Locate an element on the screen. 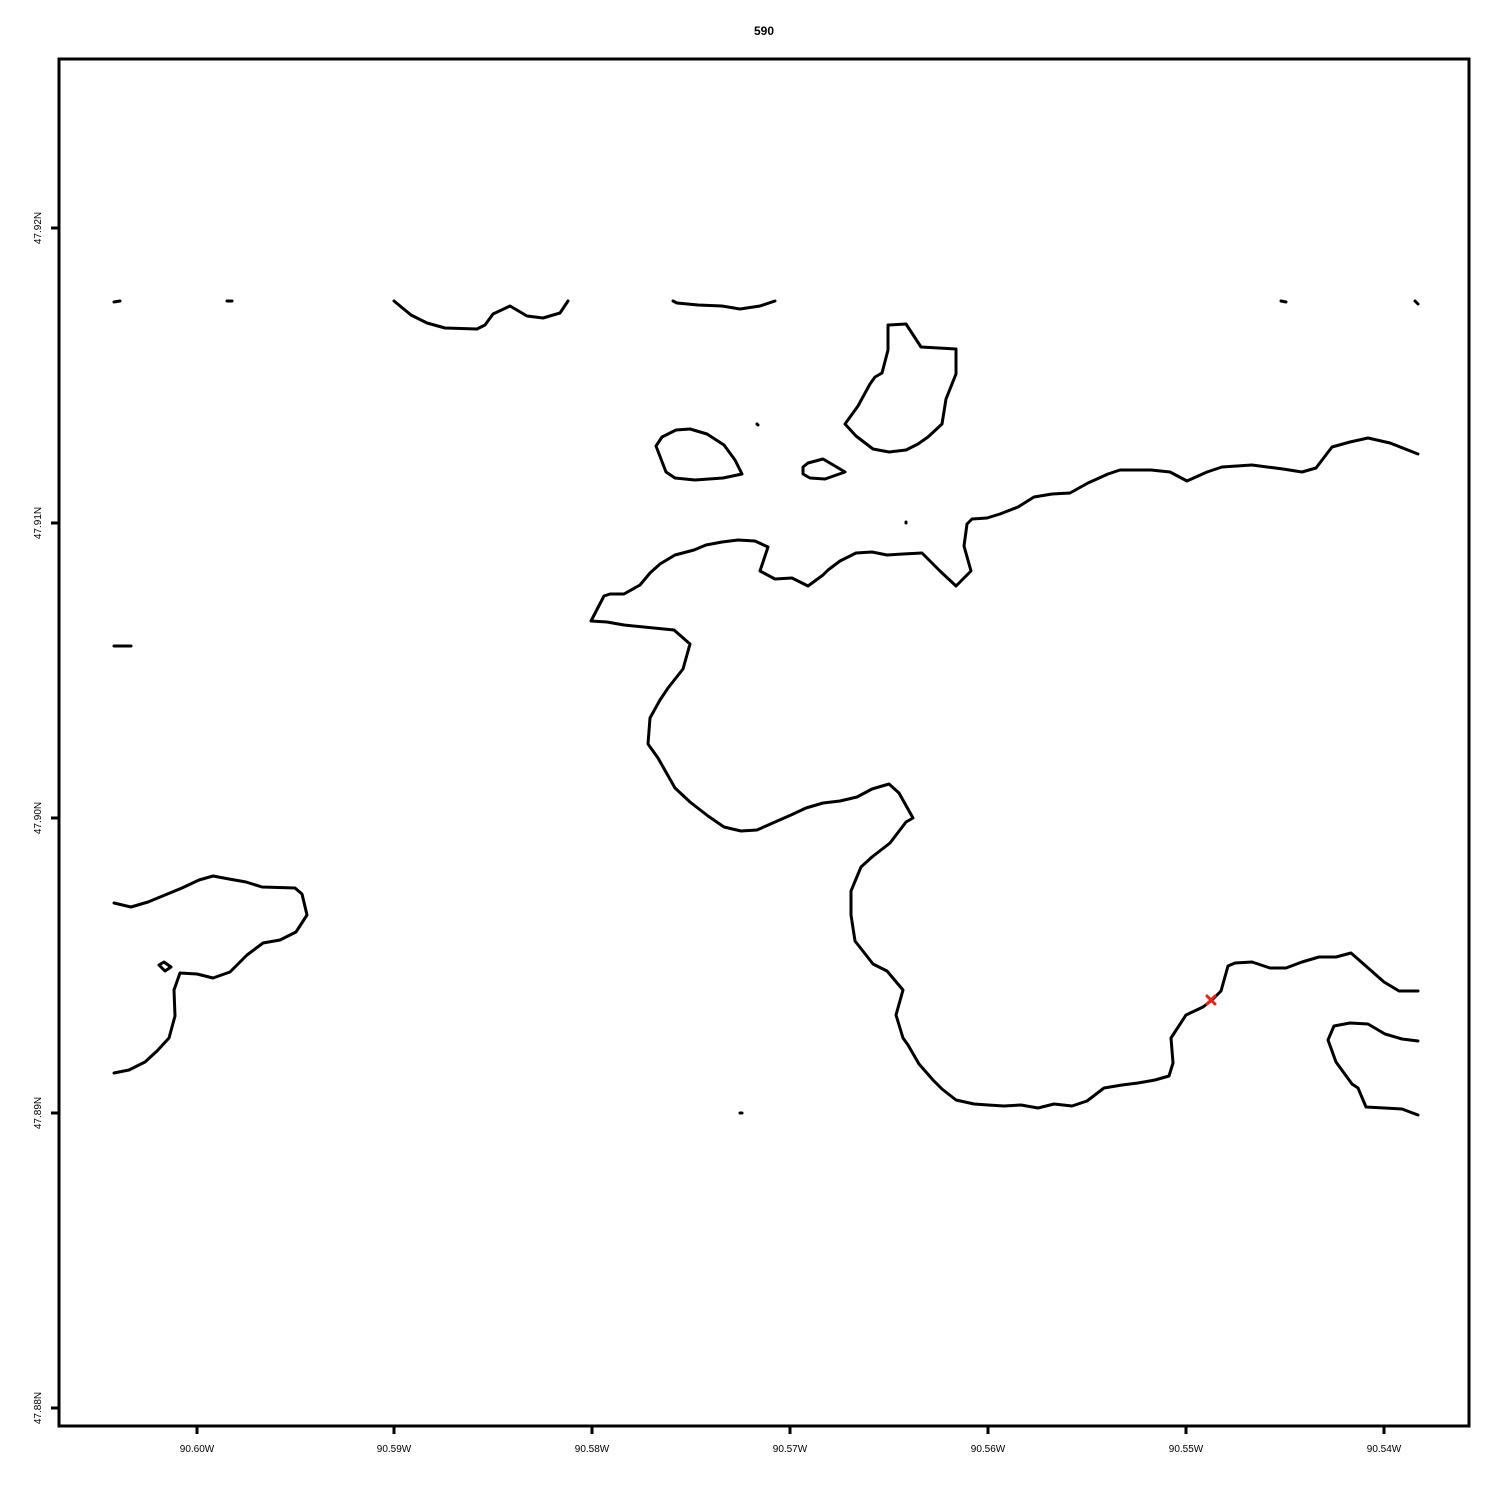 The image size is (1500, 1500). y-axis: 47.92N 47.91N 47.90N 47.89N 47.88N is located at coordinates (46, 818).